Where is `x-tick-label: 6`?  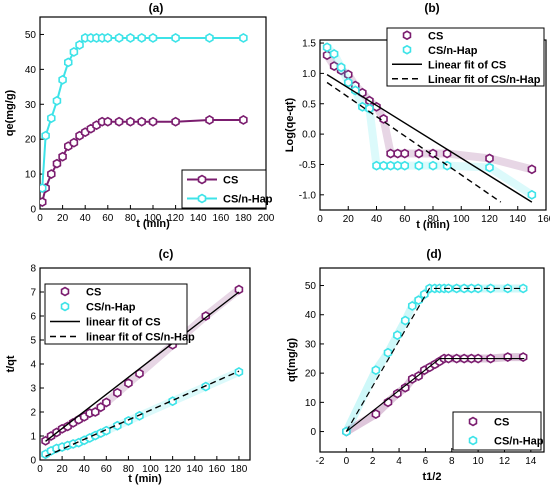
x-tick-label: 6 is located at coordinates (426, 461).